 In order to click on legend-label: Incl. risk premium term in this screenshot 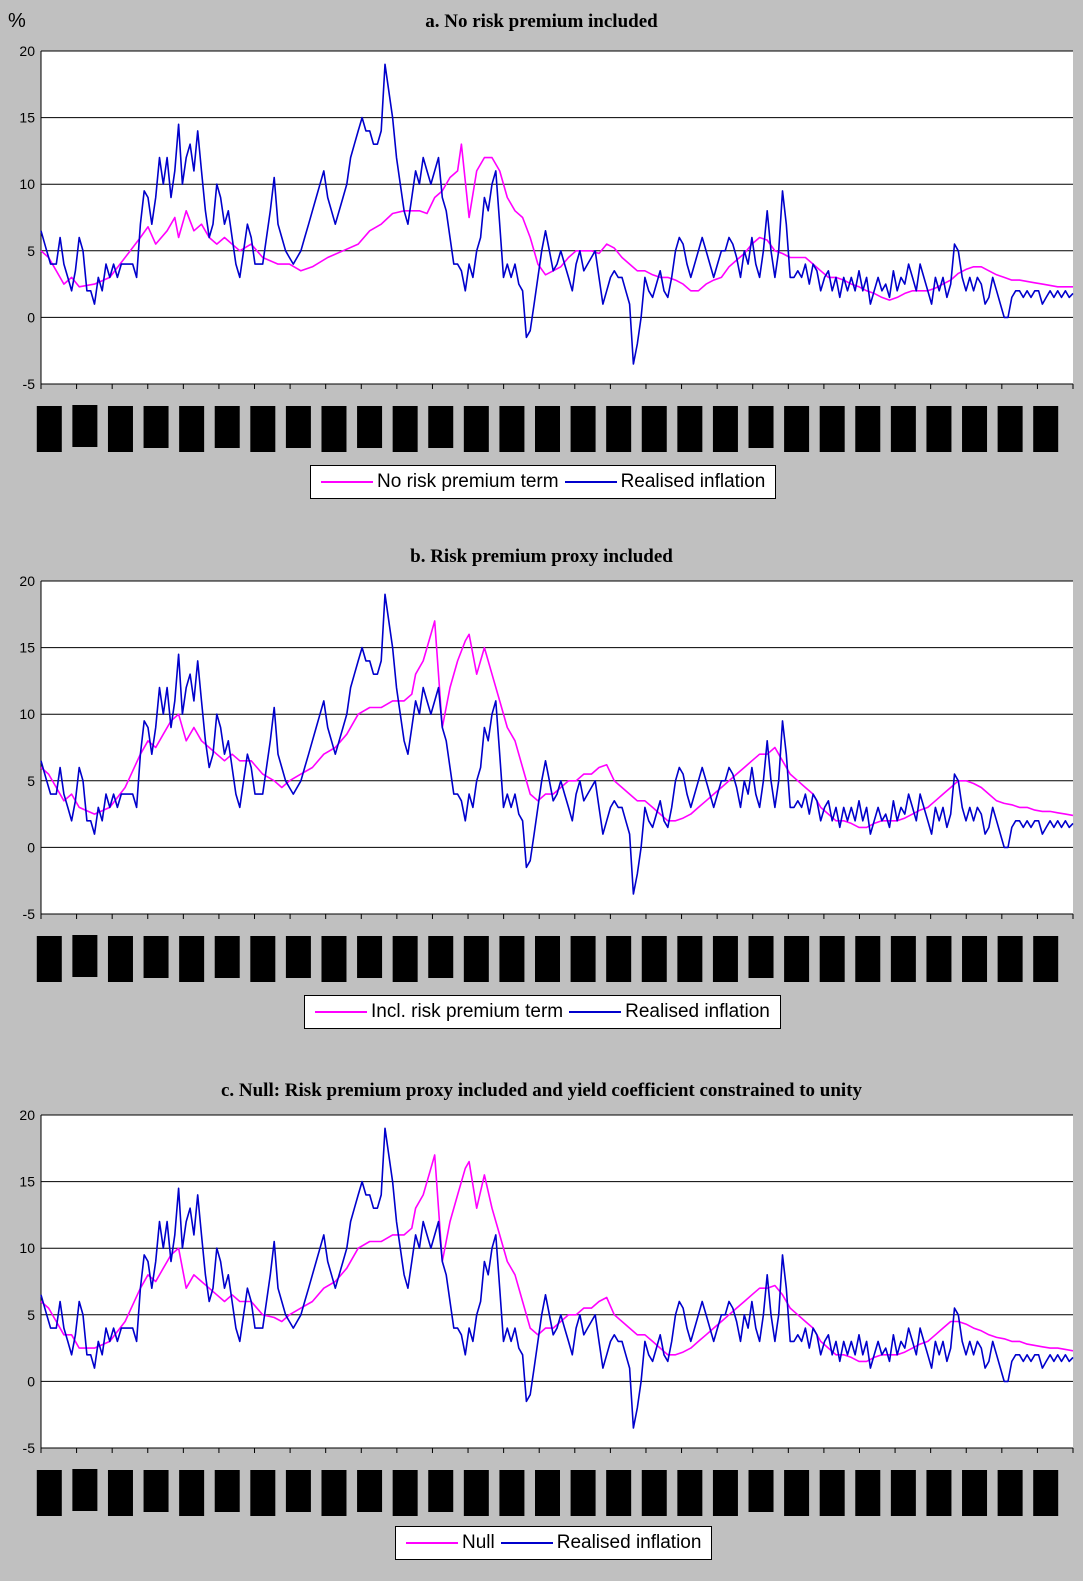, I will do `click(467, 1011)`.